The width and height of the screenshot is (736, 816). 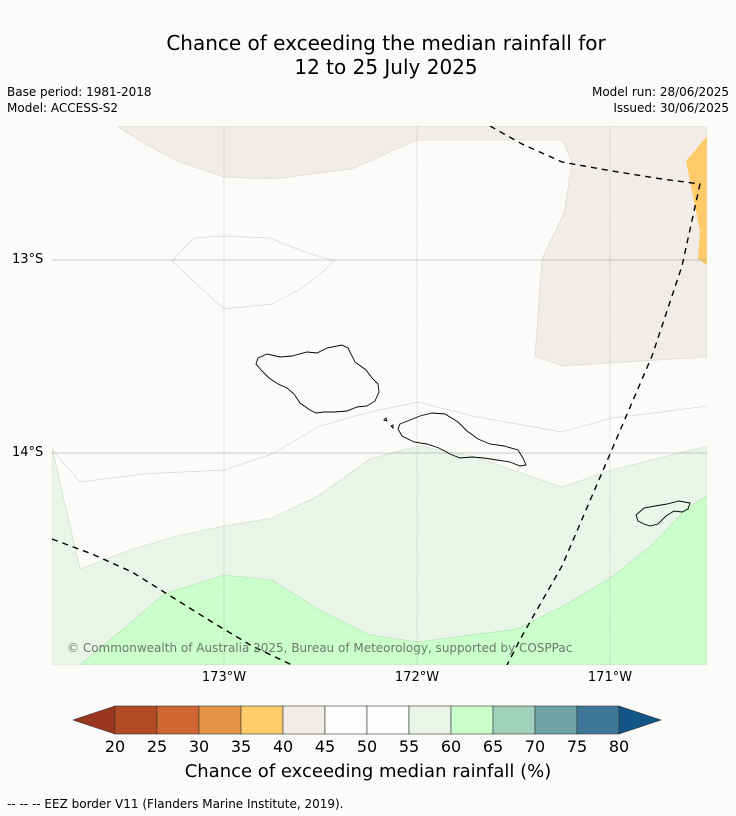 What do you see at coordinates (610, 677) in the screenshot?
I see `lon-label-171w: 171°W` at bounding box center [610, 677].